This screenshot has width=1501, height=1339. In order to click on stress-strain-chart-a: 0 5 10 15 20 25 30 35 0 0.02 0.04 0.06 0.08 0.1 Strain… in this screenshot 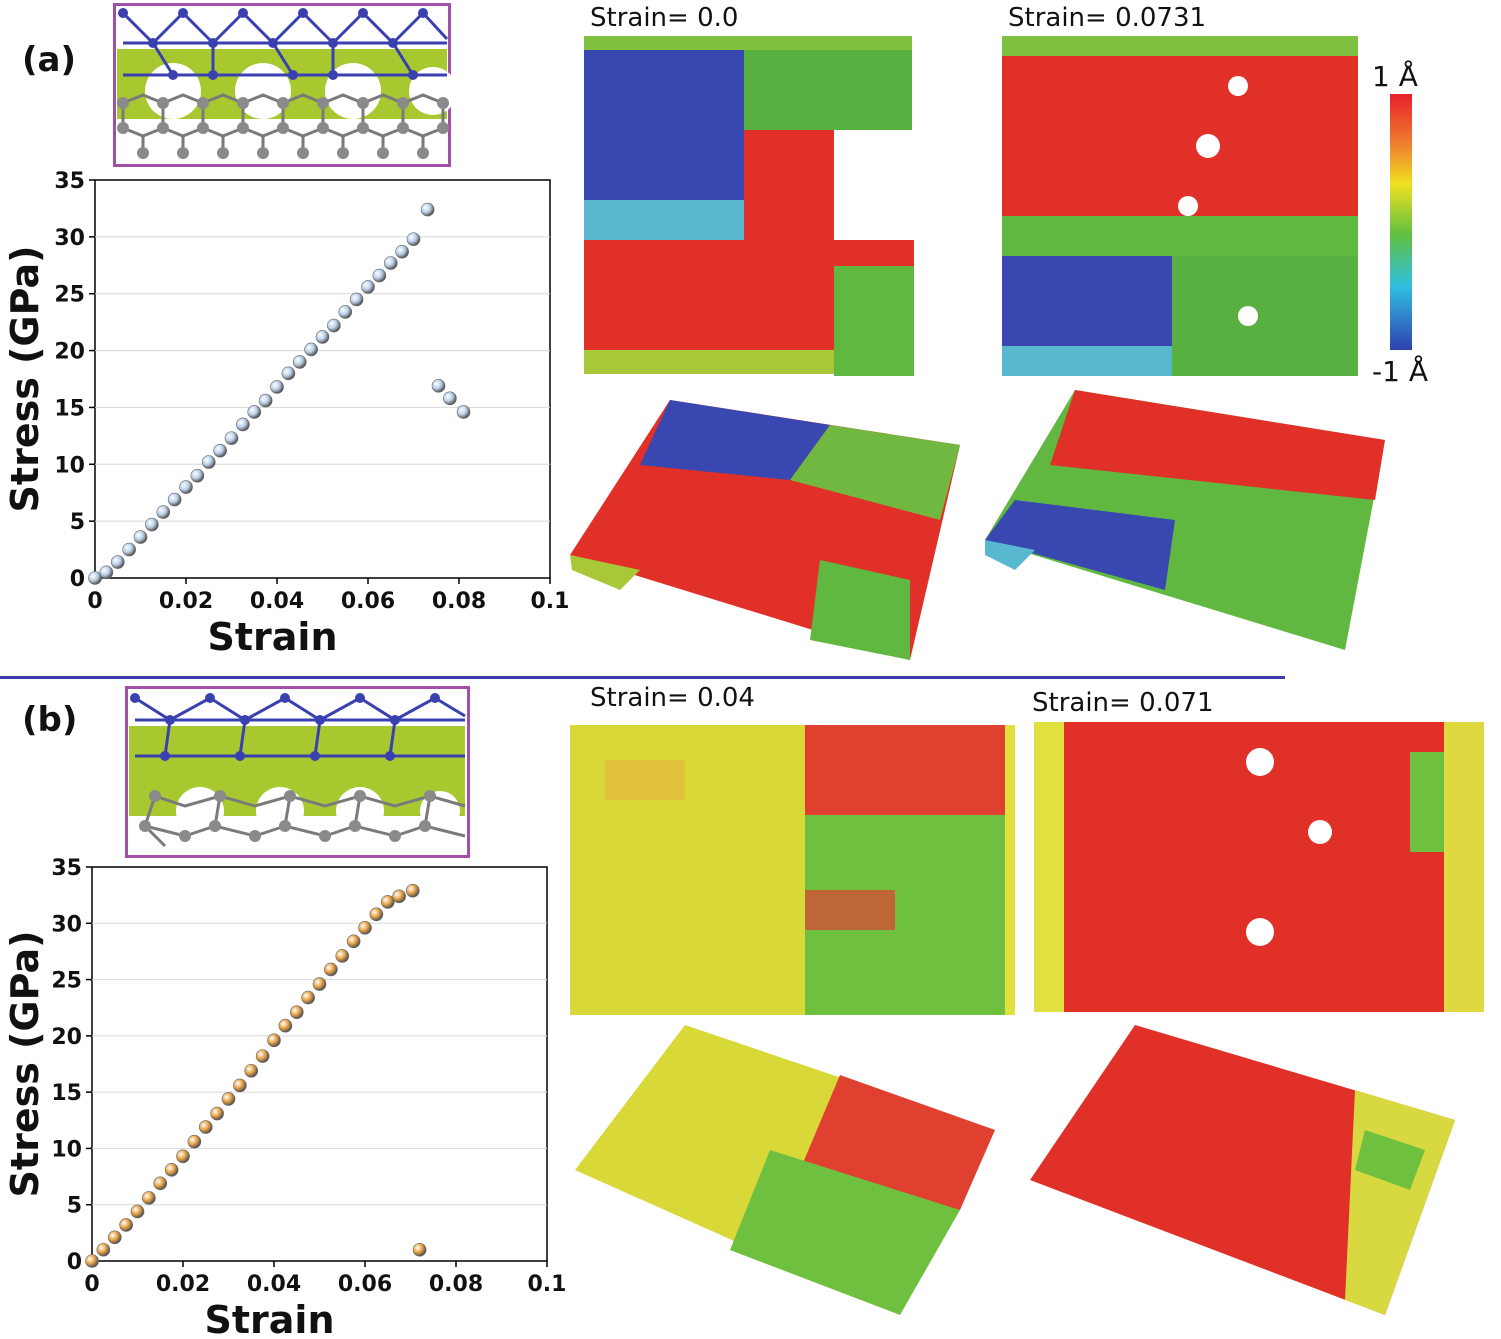, I will do `click(286, 414)`.